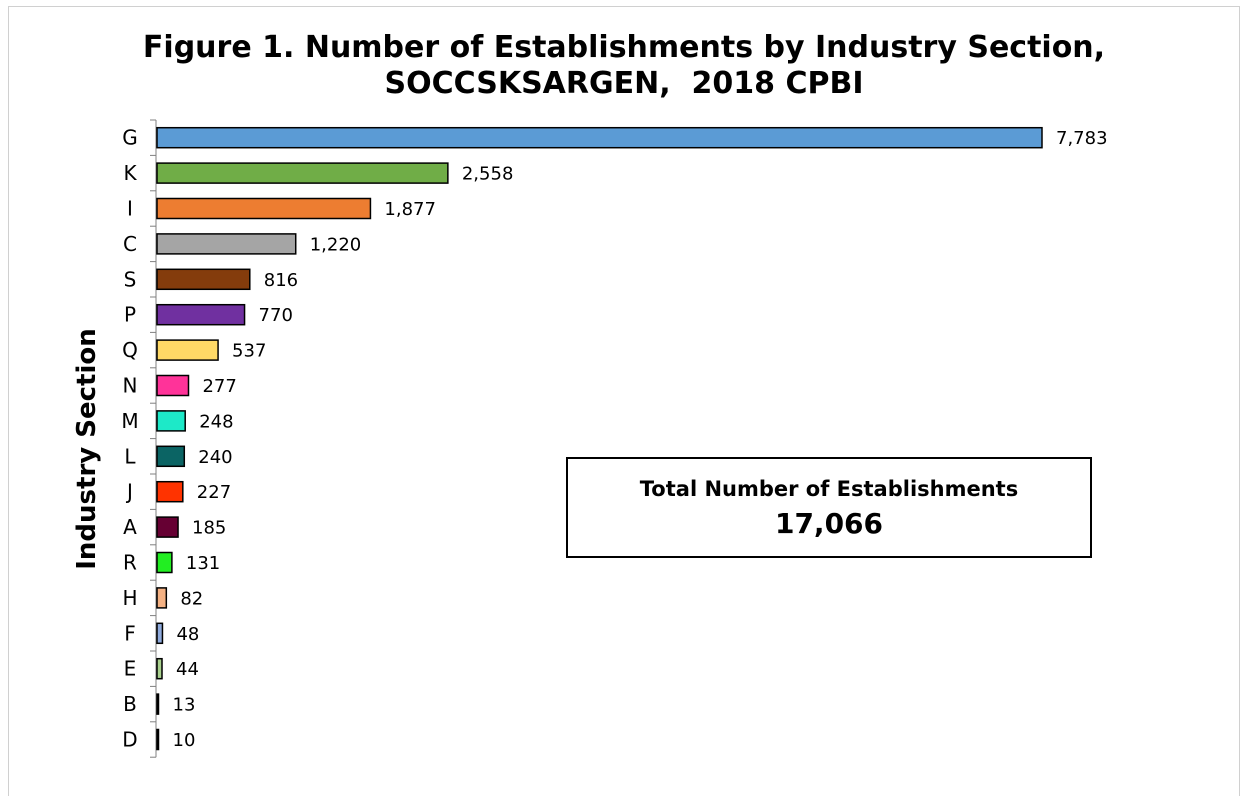 The width and height of the screenshot is (1248, 796). What do you see at coordinates (249, 351) in the screenshot?
I see `value-label-Q: 537` at bounding box center [249, 351].